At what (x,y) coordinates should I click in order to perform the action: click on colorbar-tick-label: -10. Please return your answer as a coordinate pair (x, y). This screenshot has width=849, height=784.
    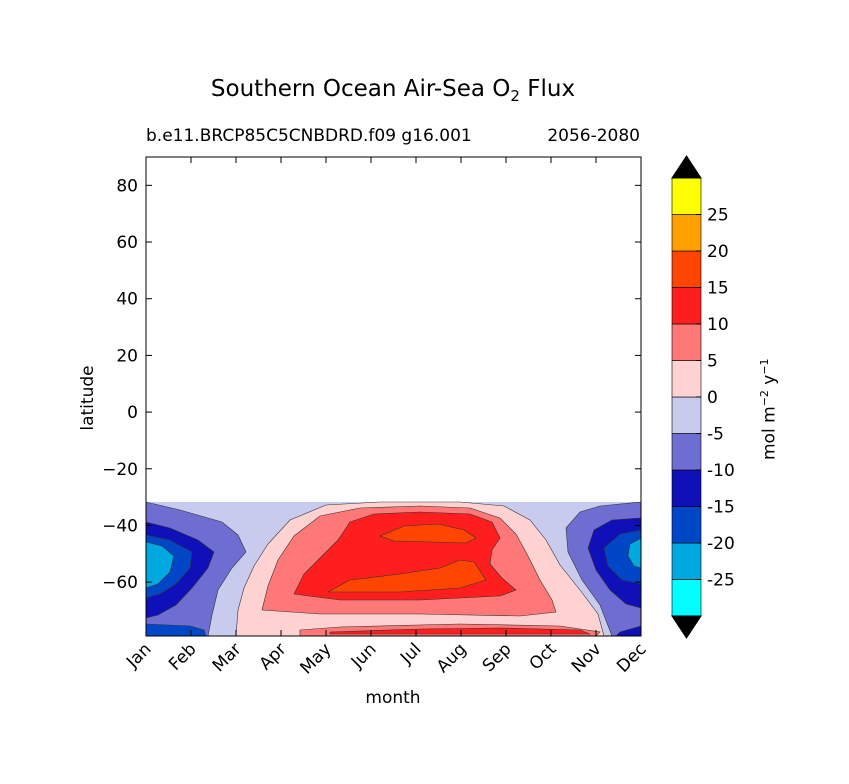
    Looking at the image, I should click on (721, 471).